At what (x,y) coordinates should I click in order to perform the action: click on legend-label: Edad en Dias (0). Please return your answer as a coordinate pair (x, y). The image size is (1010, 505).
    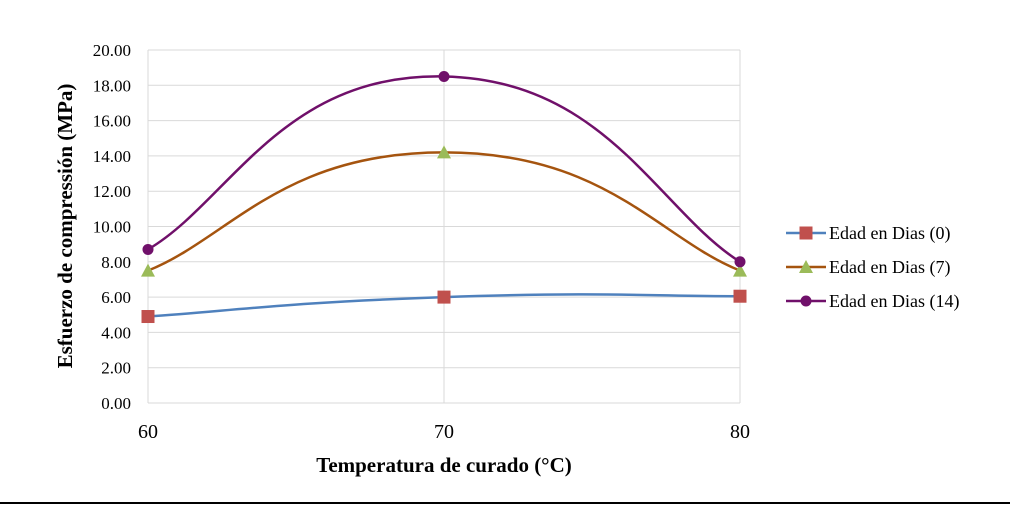
    Looking at the image, I should click on (889, 233).